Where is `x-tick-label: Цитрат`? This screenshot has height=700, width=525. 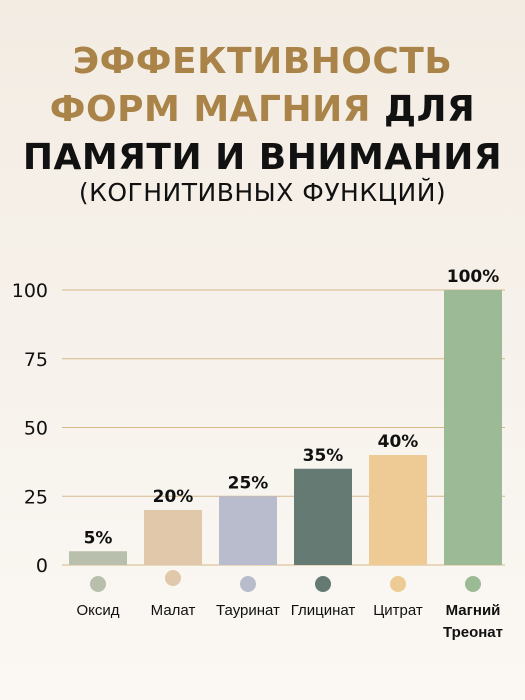 x-tick-label: Цитрат is located at coordinates (398, 610).